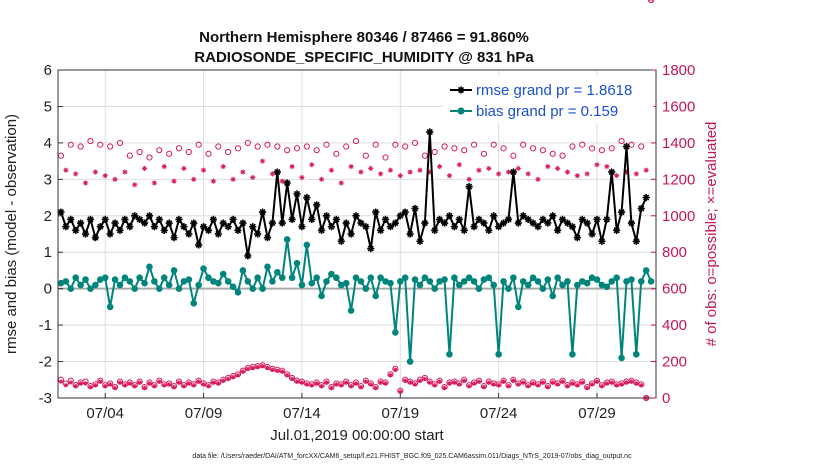 This screenshot has height=470, width=830. I want to click on y2-tick-label: 200, so click(674, 362).